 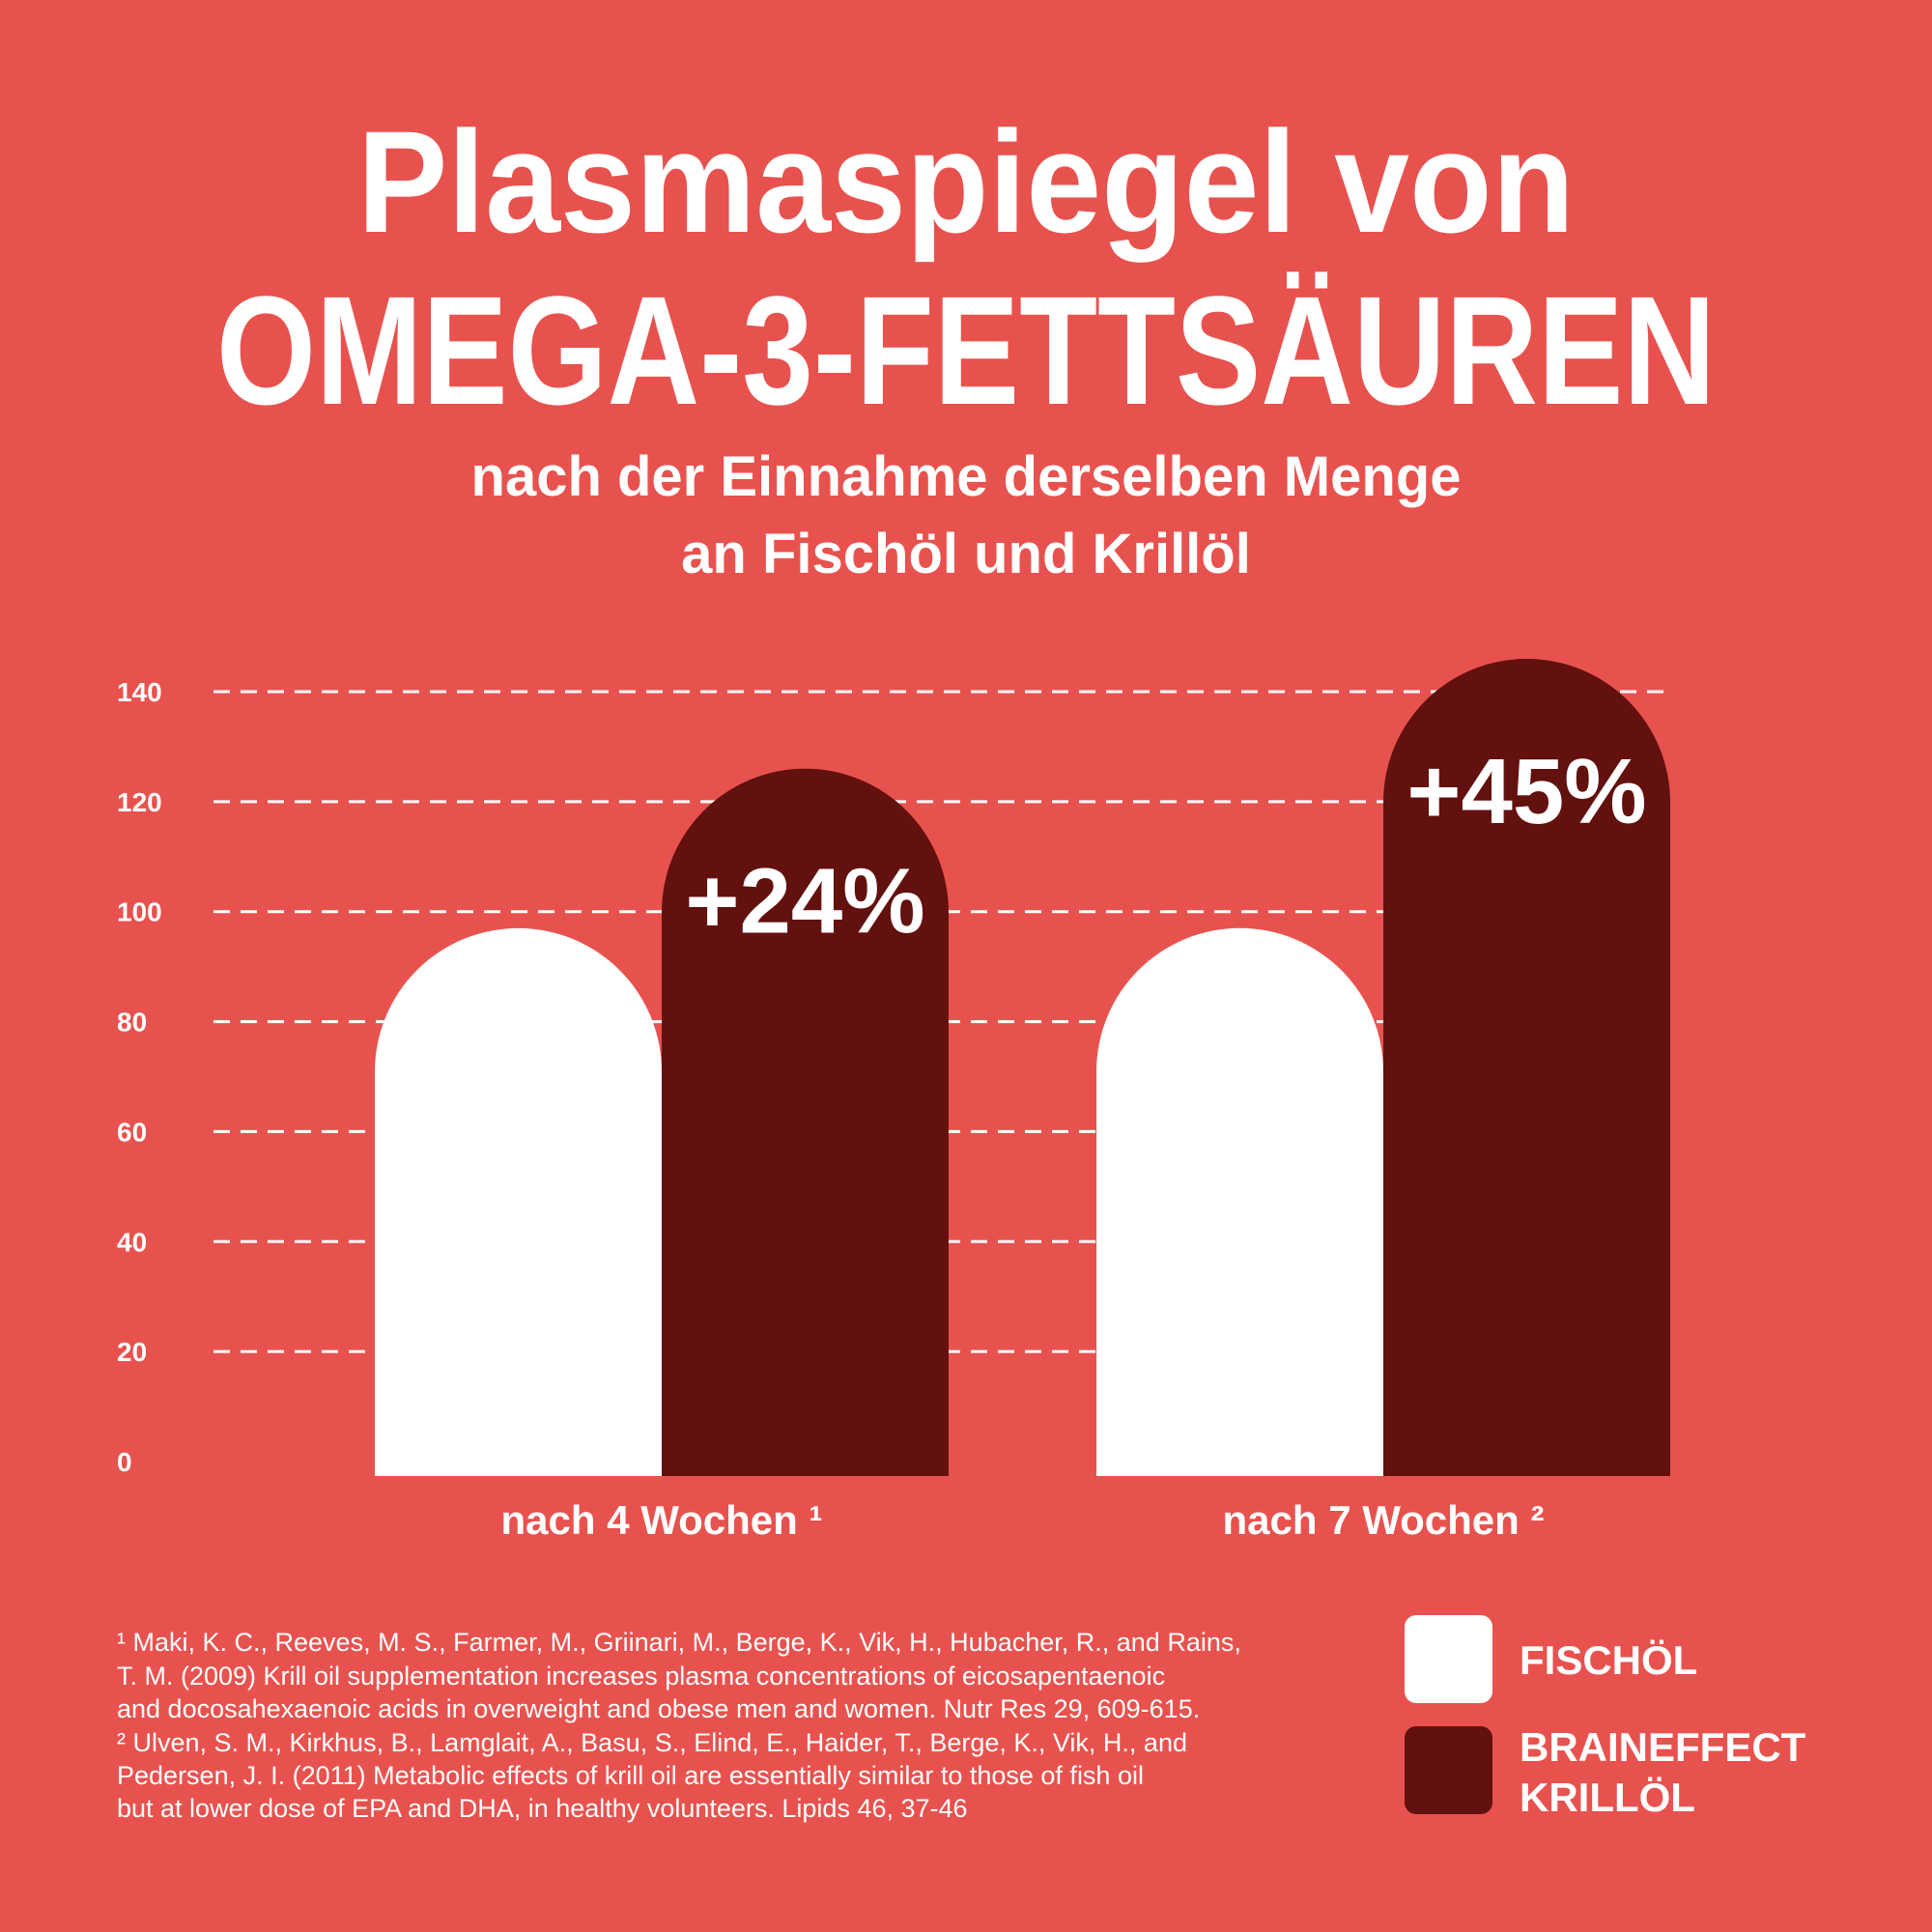 What do you see at coordinates (132, 1132) in the screenshot?
I see `y-tick-label: 60` at bounding box center [132, 1132].